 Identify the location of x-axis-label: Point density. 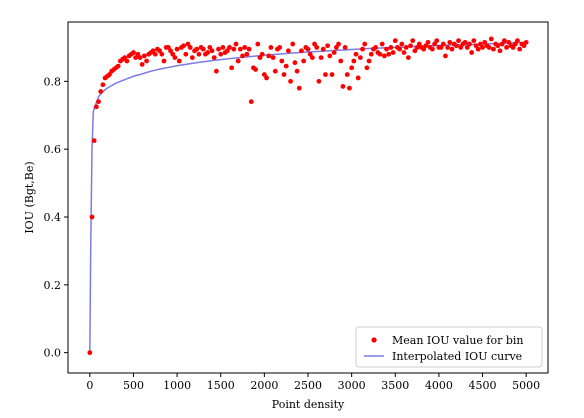
(308, 404).